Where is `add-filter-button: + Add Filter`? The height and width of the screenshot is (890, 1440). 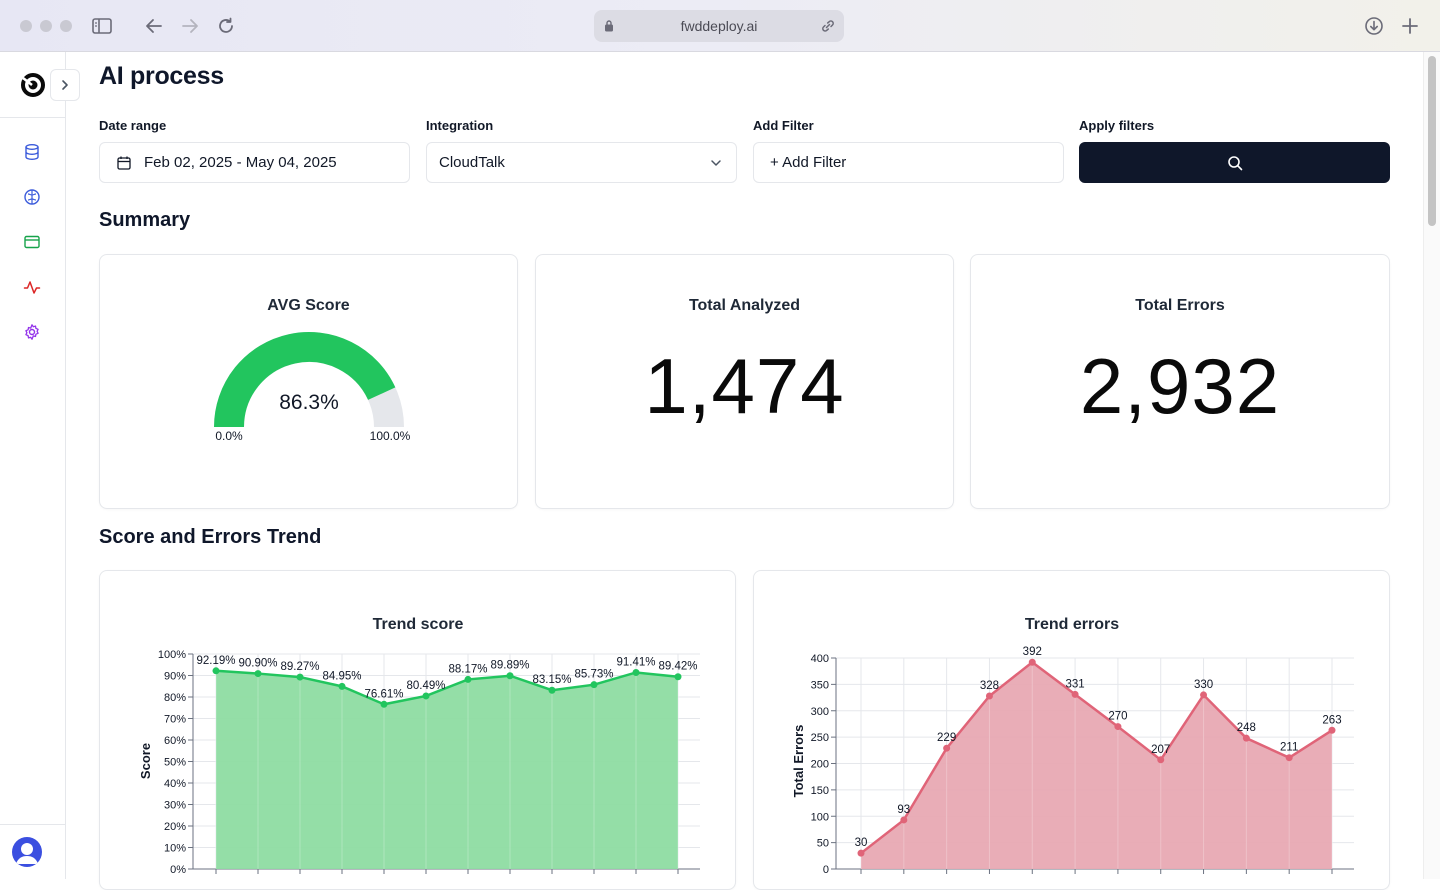
add-filter-button: + Add Filter is located at coordinates (908, 162).